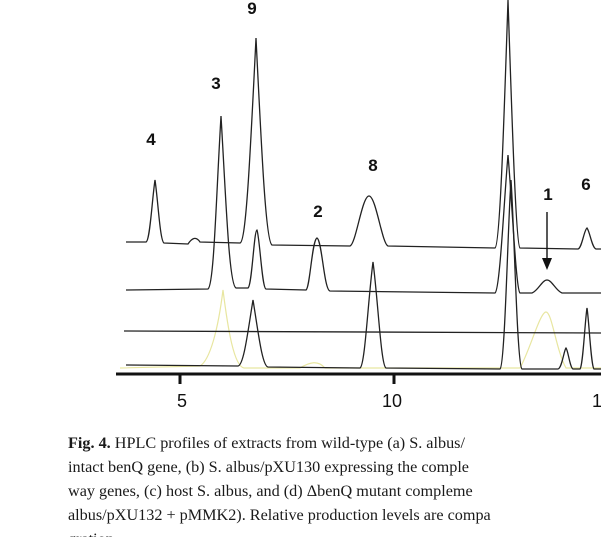 Image resolution: width=601 pixels, height=537 pixels. Describe the element at coordinates (251, 9) in the screenshot. I see `peak-label-9: 9` at that location.